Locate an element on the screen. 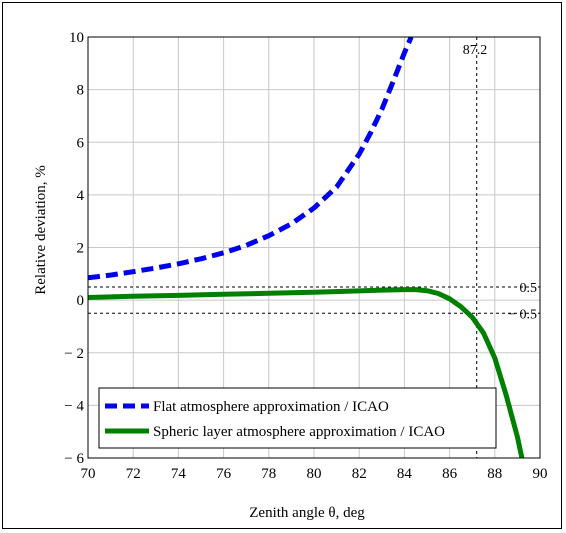 The width and height of the screenshot is (566, 533). x-tick-labels: 70 72 74 76 78 80 82 84 86 88 90 is located at coordinates (314, 474).